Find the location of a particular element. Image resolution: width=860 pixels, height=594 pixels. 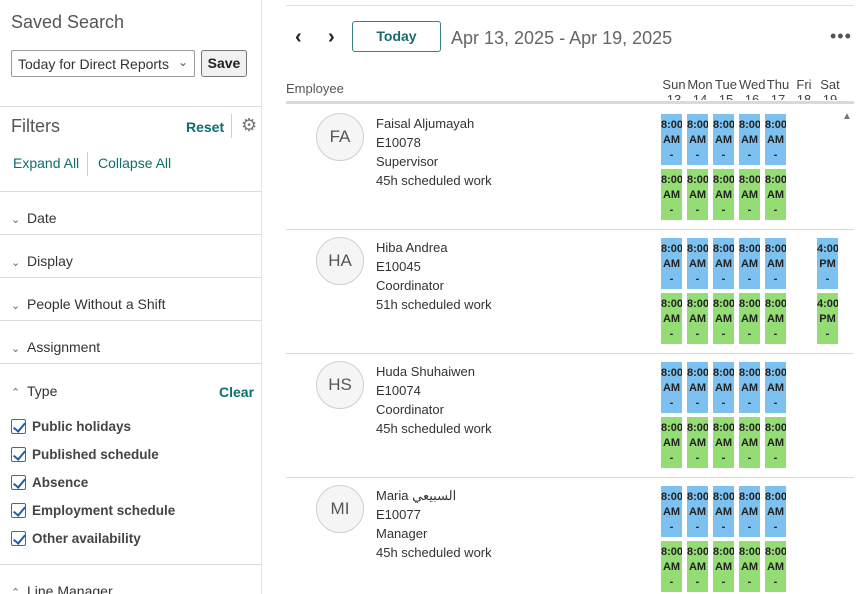

save-button: Save is located at coordinates (224, 63).